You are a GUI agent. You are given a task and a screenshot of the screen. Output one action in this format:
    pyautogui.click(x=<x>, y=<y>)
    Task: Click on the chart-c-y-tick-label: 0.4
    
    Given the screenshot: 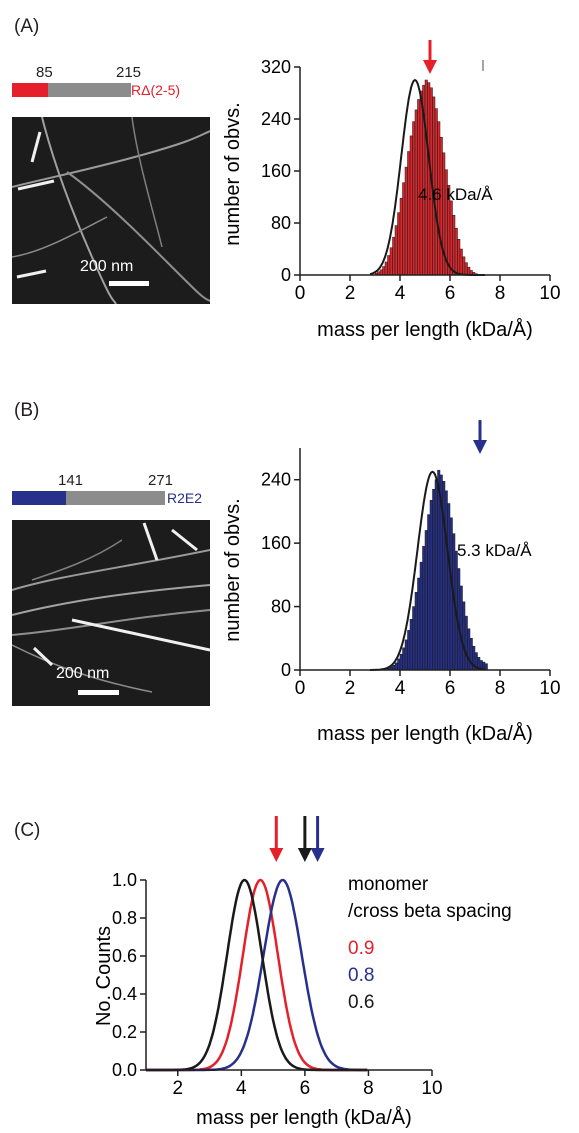 What is the action you would take?
    pyautogui.click(x=124, y=994)
    